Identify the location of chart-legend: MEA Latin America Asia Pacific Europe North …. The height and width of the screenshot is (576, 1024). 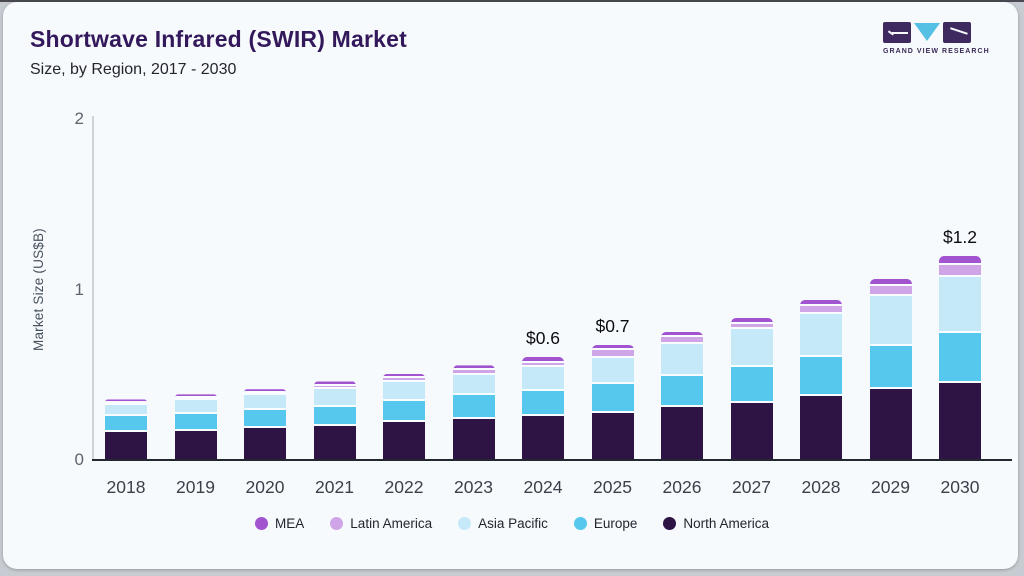
(512, 523).